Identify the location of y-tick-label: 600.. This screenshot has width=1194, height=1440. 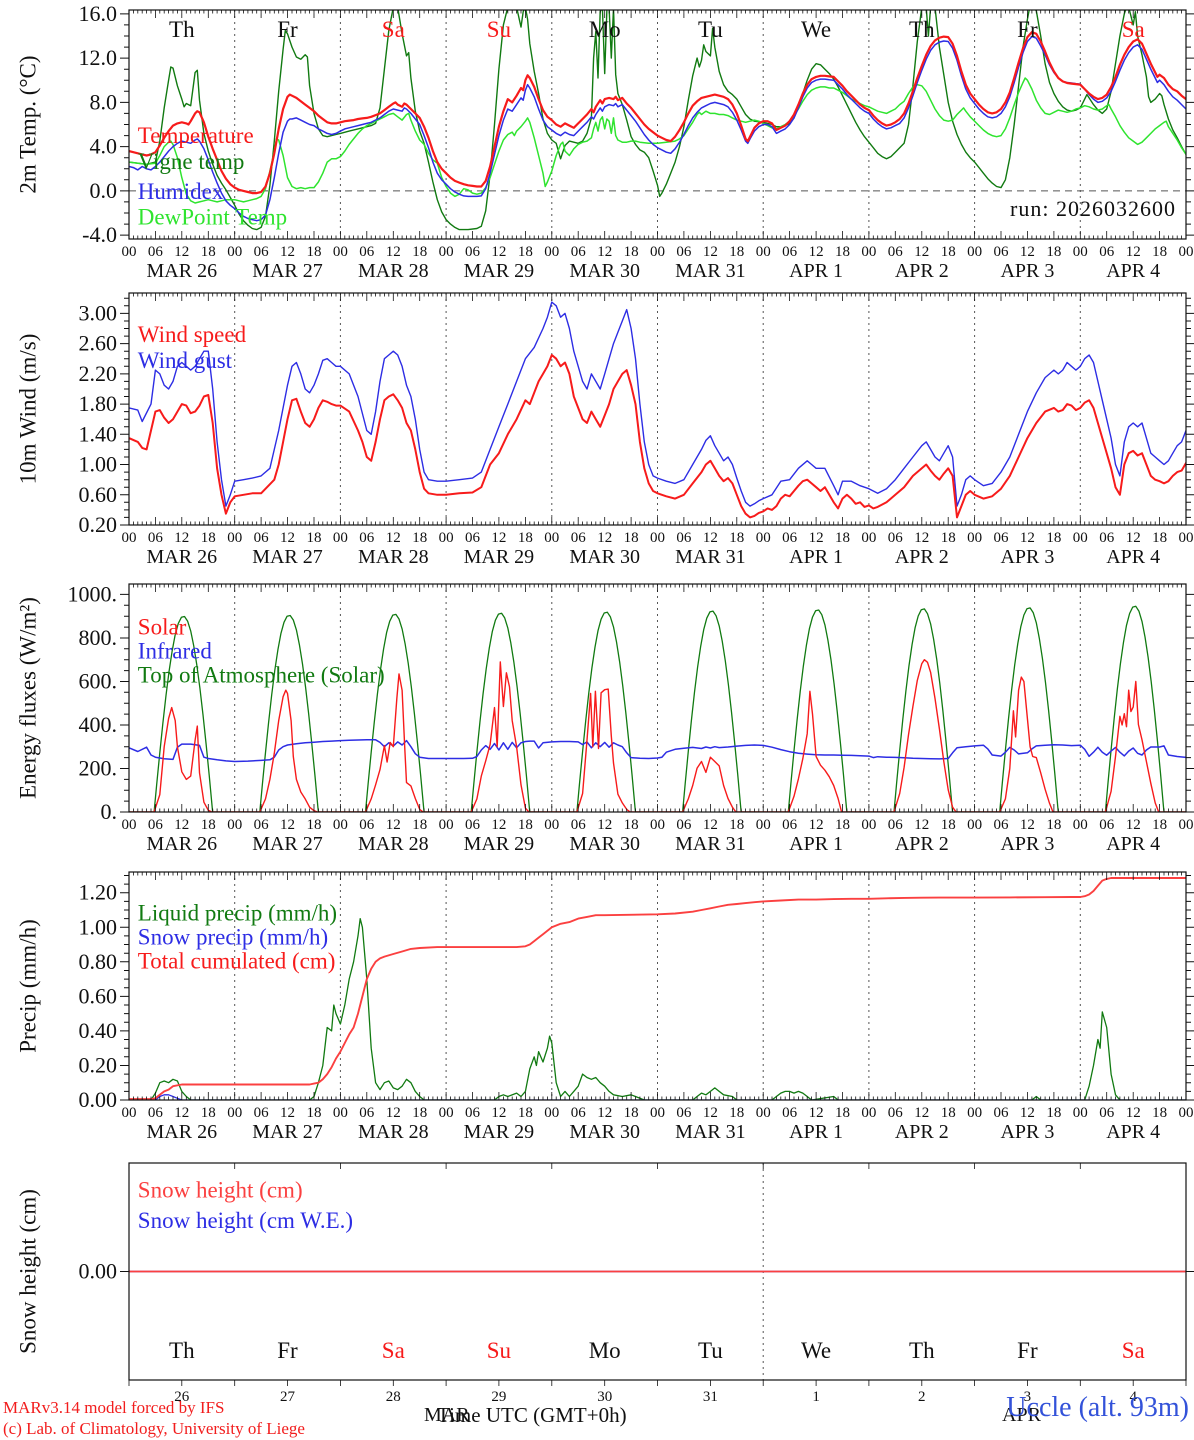
(98, 681).